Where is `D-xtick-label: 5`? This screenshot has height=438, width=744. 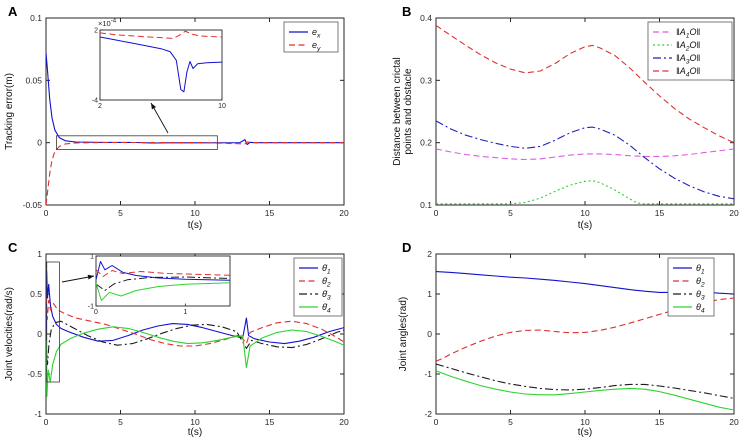
D-xtick-label: 5 is located at coordinates (510, 422).